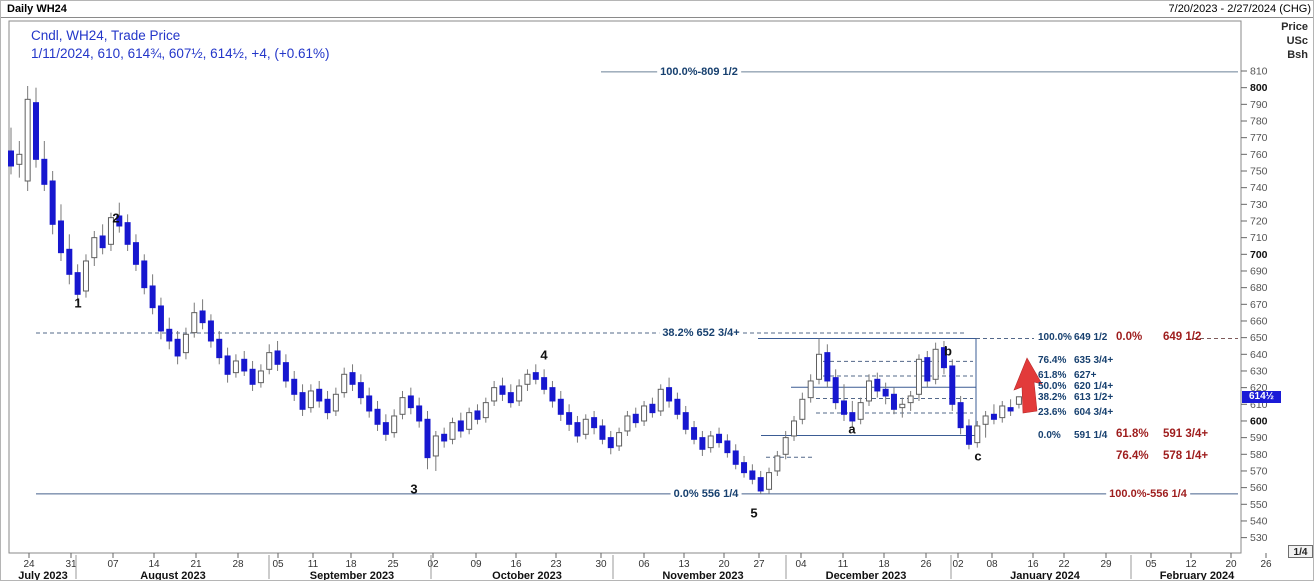 The image size is (1314, 581). Describe the element at coordinates (948, 351) in the screenshot. I see `elliott-wave-label-b: b` at that location.